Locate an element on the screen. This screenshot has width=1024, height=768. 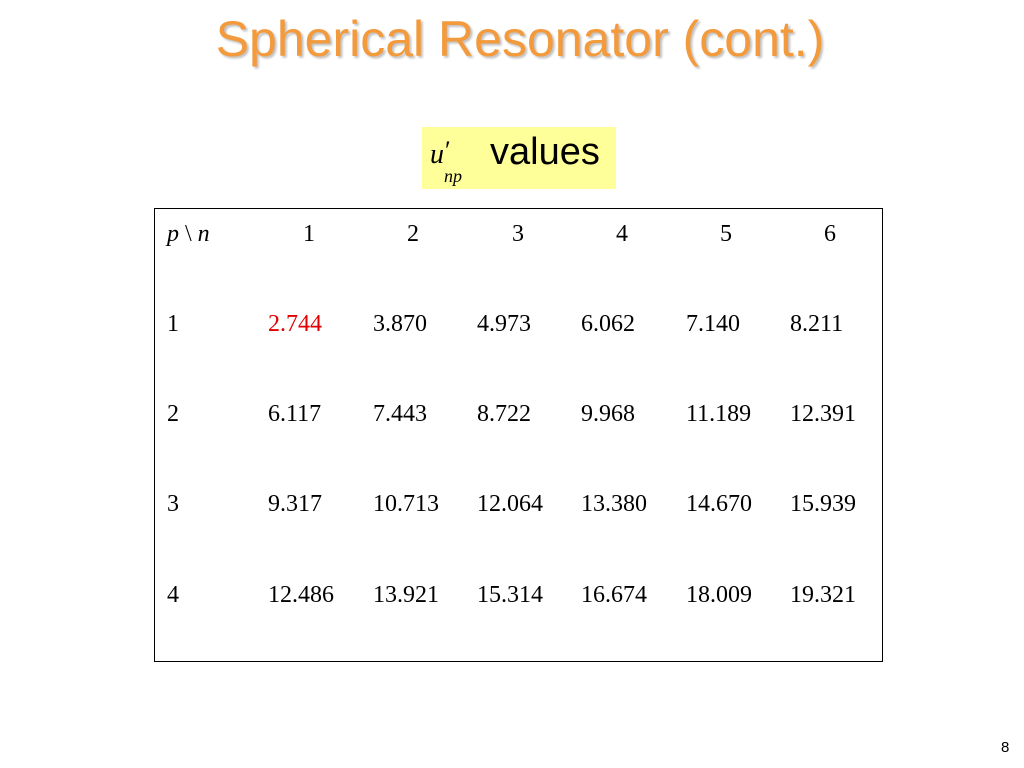
table-cell: 6.062 is located at coordinates (608, 324).